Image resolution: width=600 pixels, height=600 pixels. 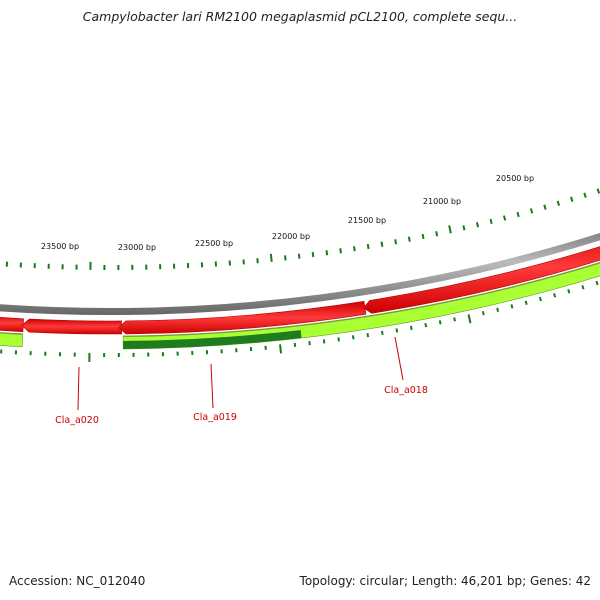 What do you see at coordinates (137, 247) in the screenshot?
I see `scale-label: 23000 bp` at bounding box center [137, 247].